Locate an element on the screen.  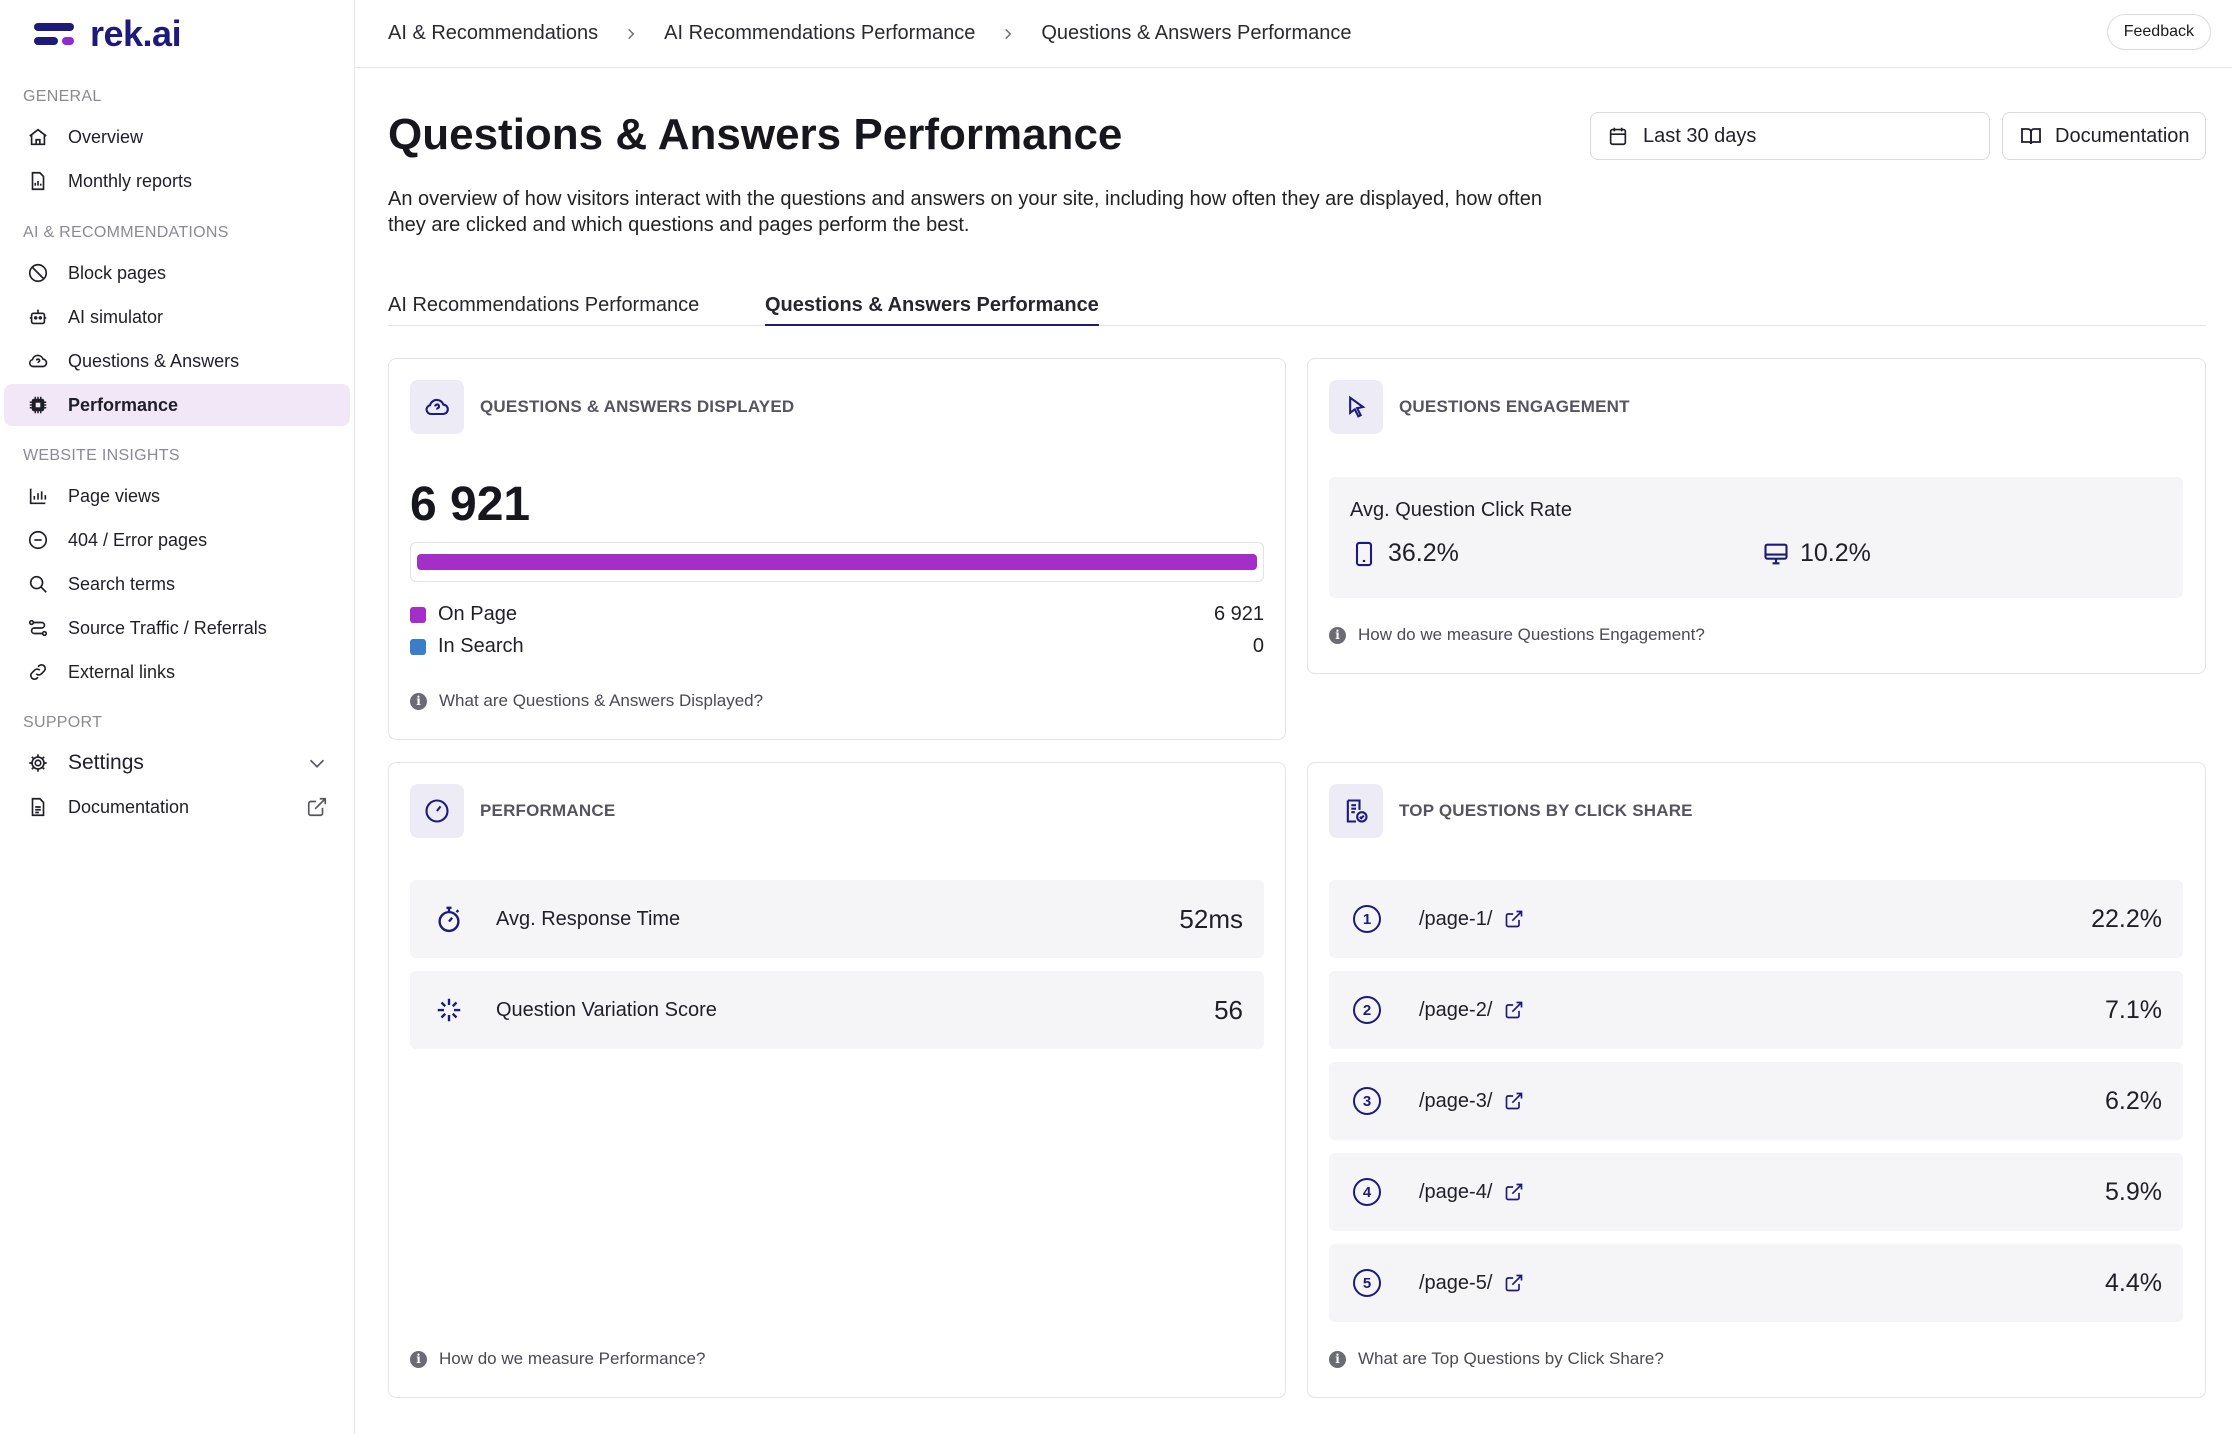
desktop-click-rate-value: 10.2% is located at coordinates (1835, 553).